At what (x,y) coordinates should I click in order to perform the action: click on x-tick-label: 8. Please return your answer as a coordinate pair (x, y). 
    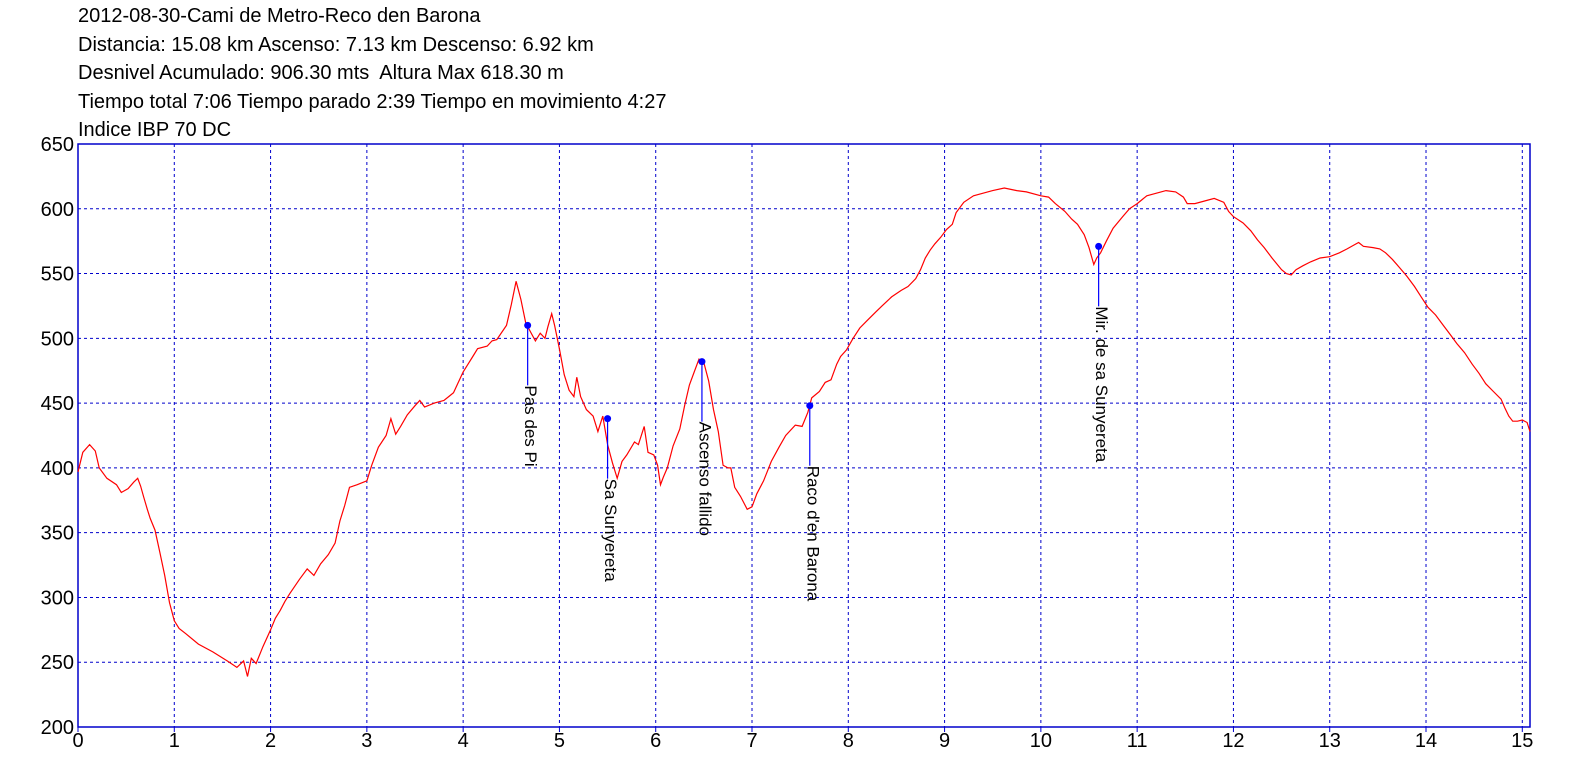
    Looking at the image, I should click on (848, 741).